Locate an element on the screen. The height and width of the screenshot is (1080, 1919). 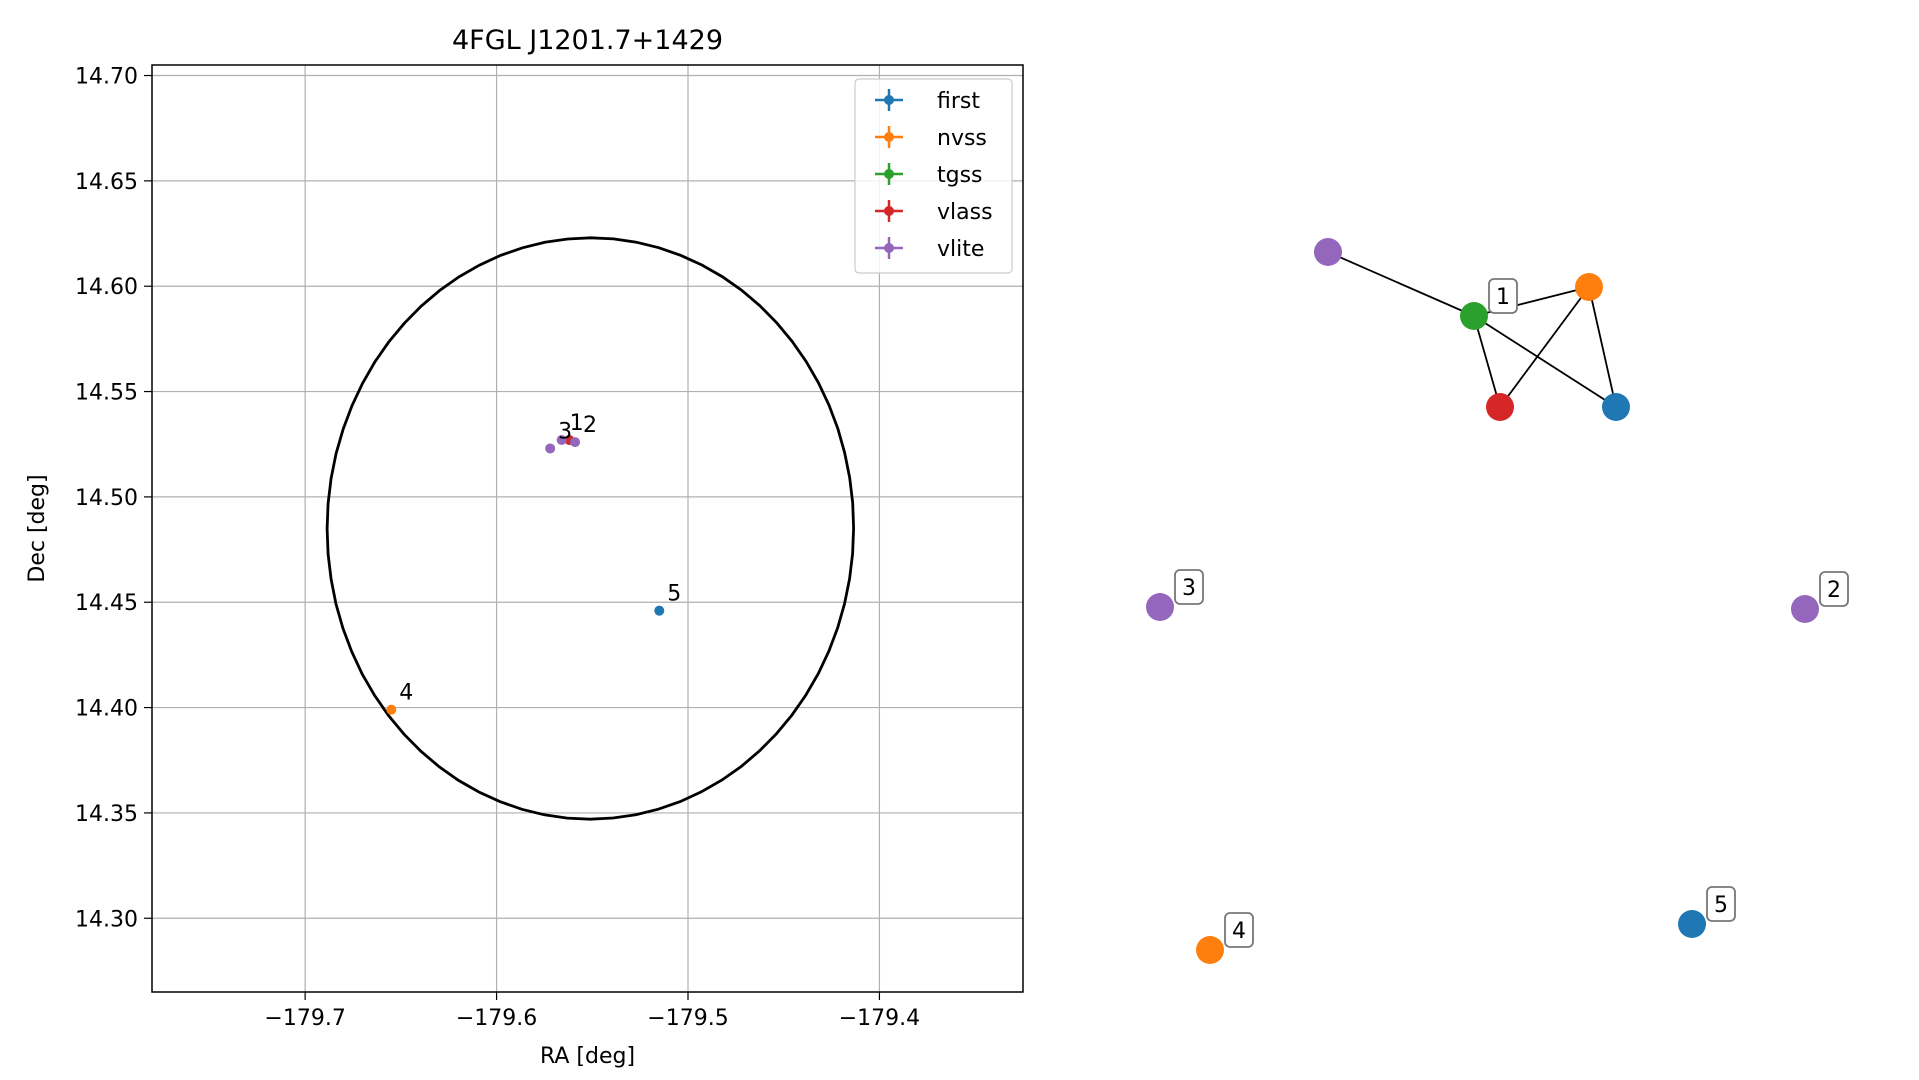
legend-label: vlass is located at coordinates (965, 212).